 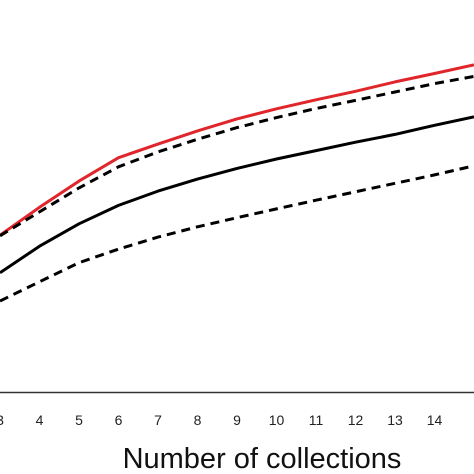 What do you see at coordinates (356, 420) in the screenshot?
I see `x-tick-label: 12` at bounding box center [356, 420].